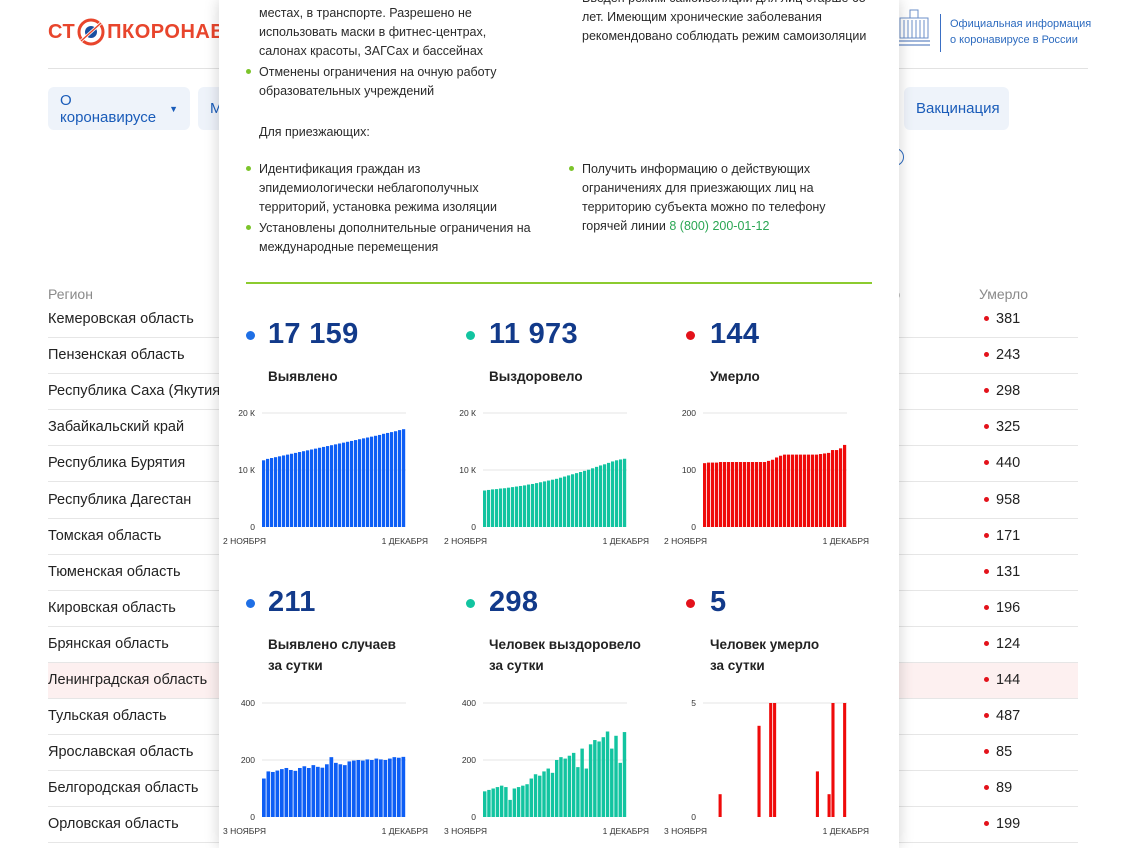 This screenshot has width=1128, height=848. What do you see at coordinates (117, 463) in the screenshot?
I see `region-name: Республика Бурятия` at bounding box center [117, 463].